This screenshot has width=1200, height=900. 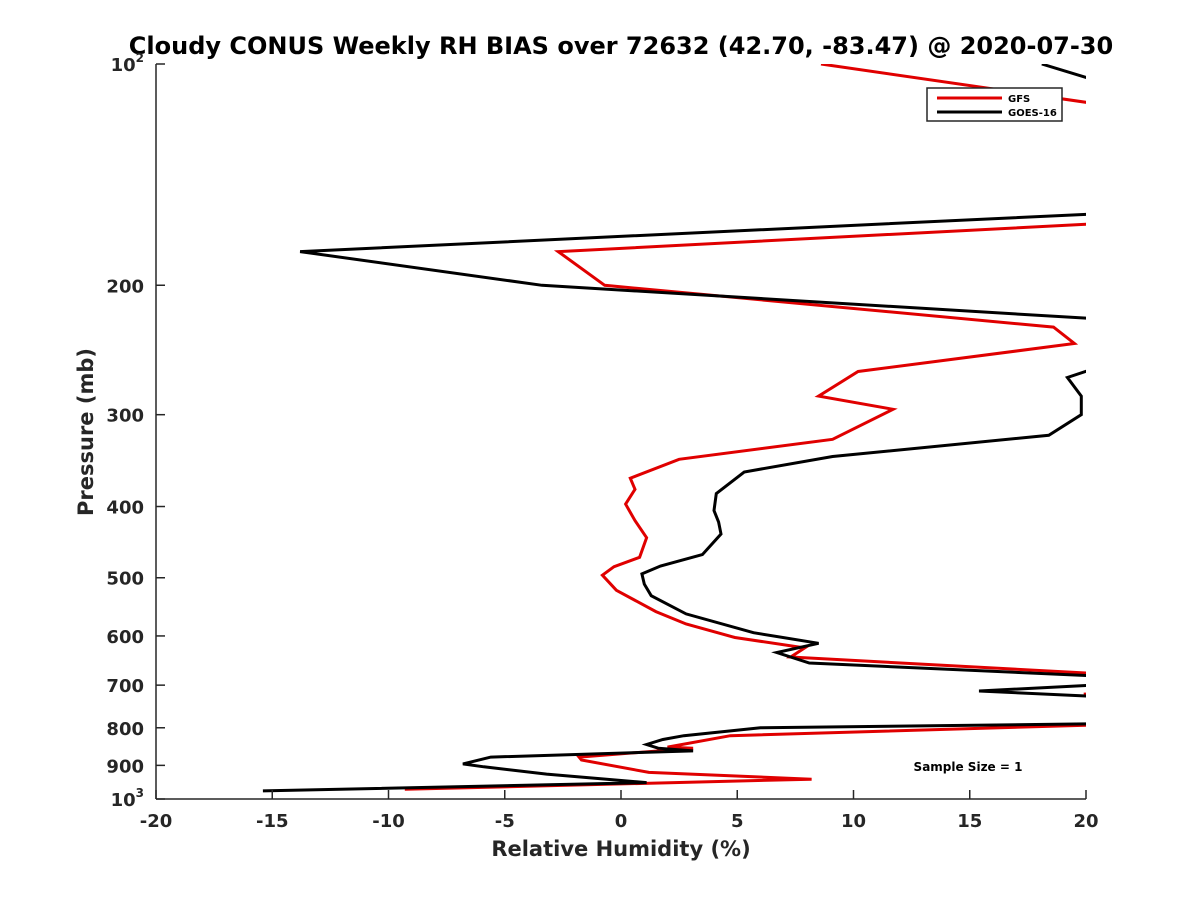 I want to click on x-tick-label: 10, so click(x=853, y=821).